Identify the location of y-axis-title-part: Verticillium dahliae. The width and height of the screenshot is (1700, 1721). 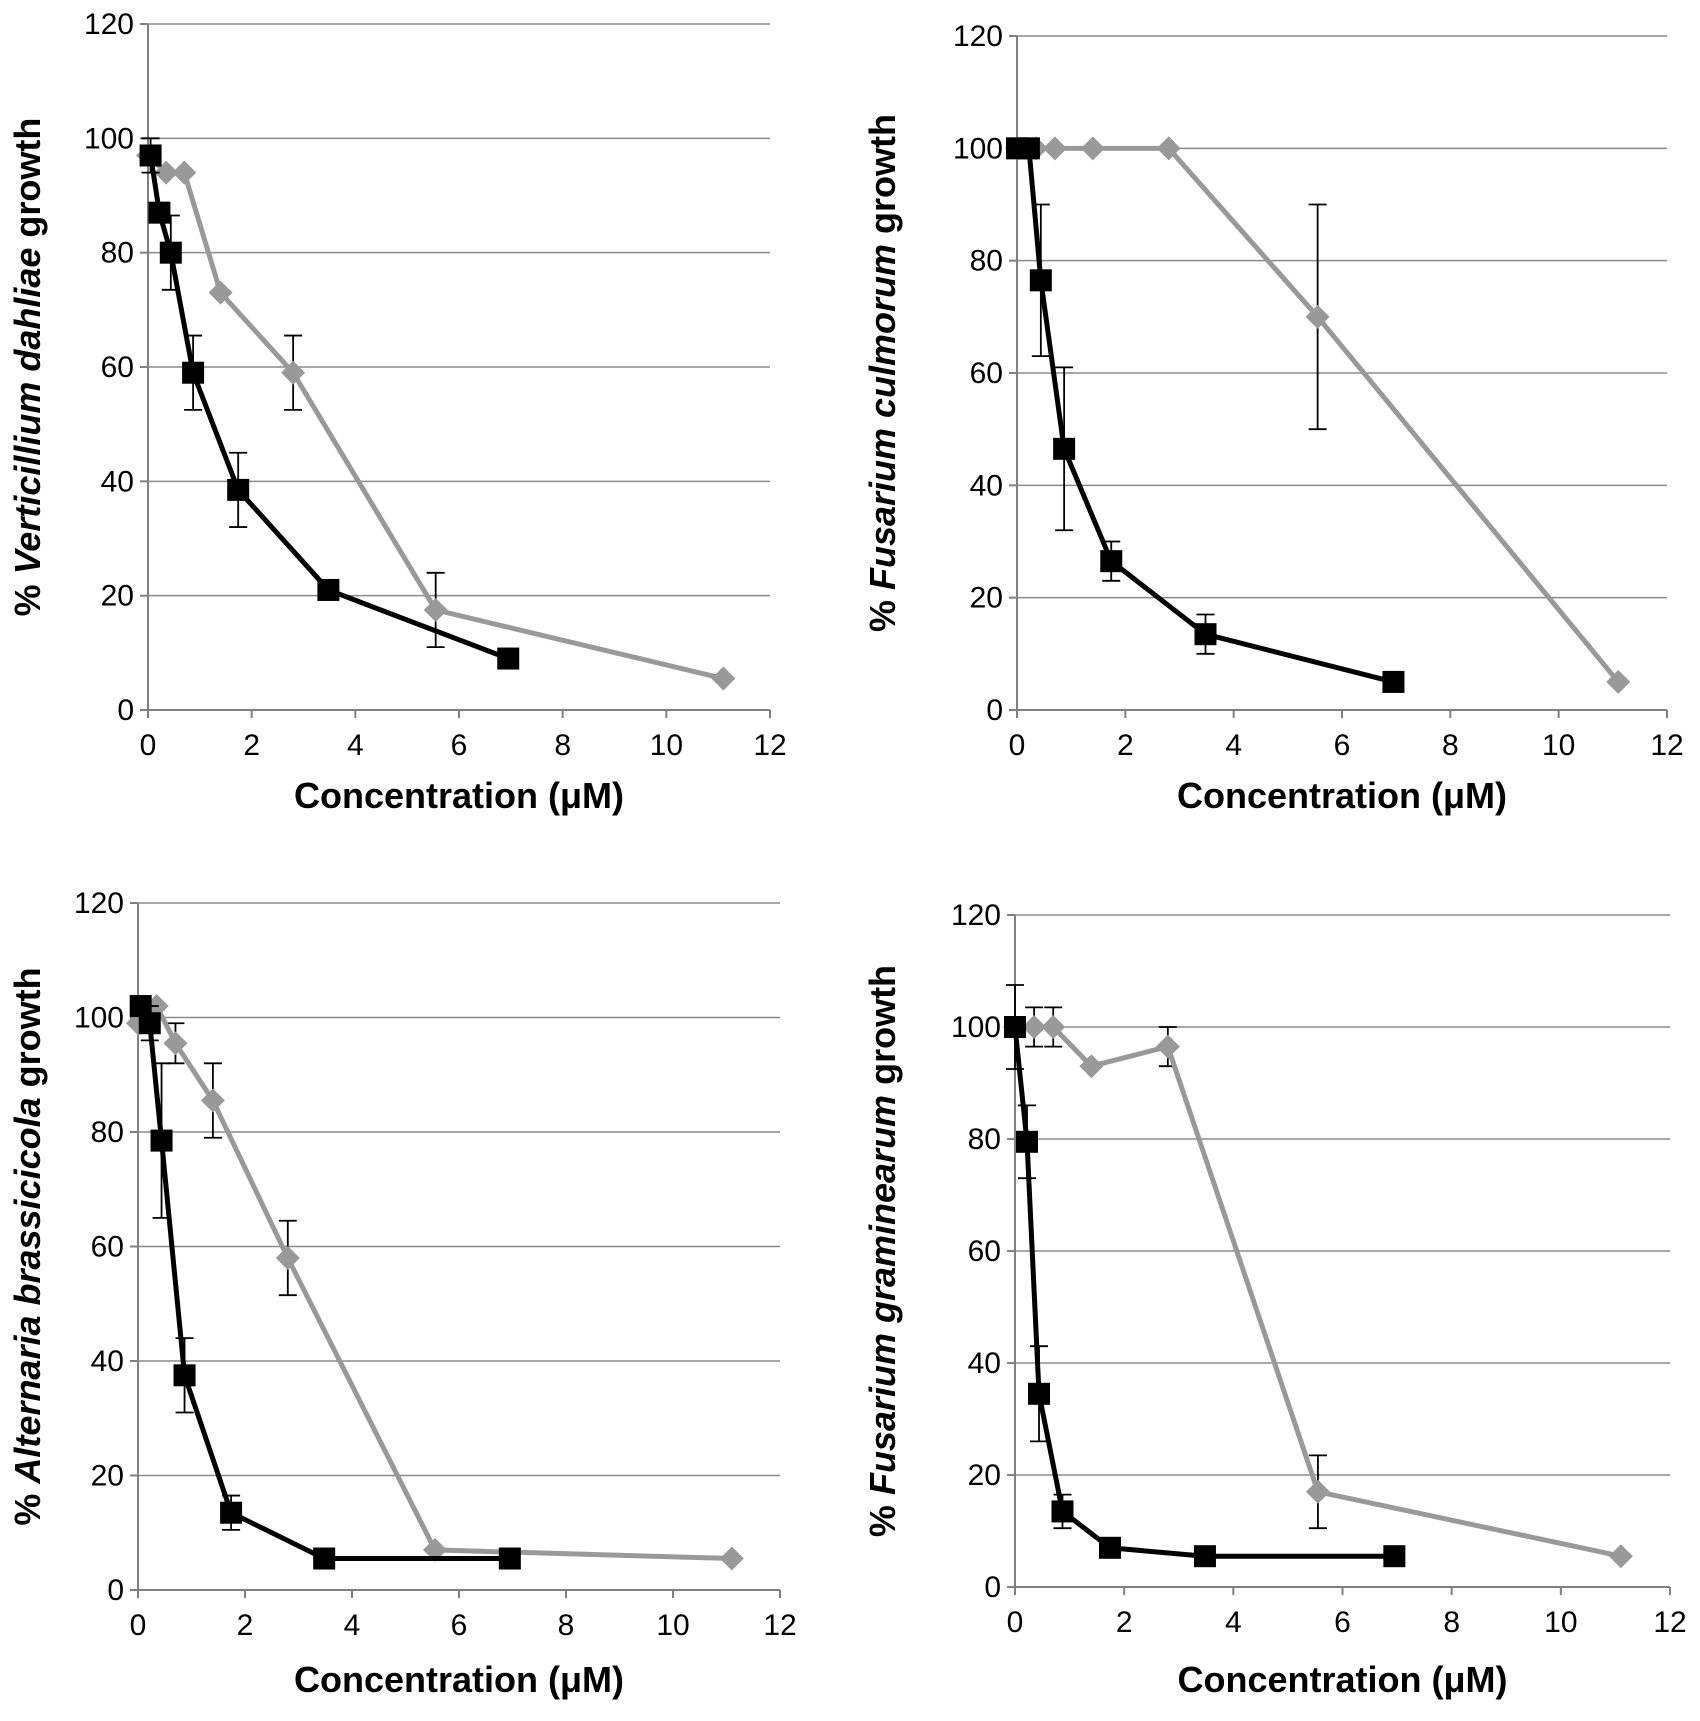
(27, 411).